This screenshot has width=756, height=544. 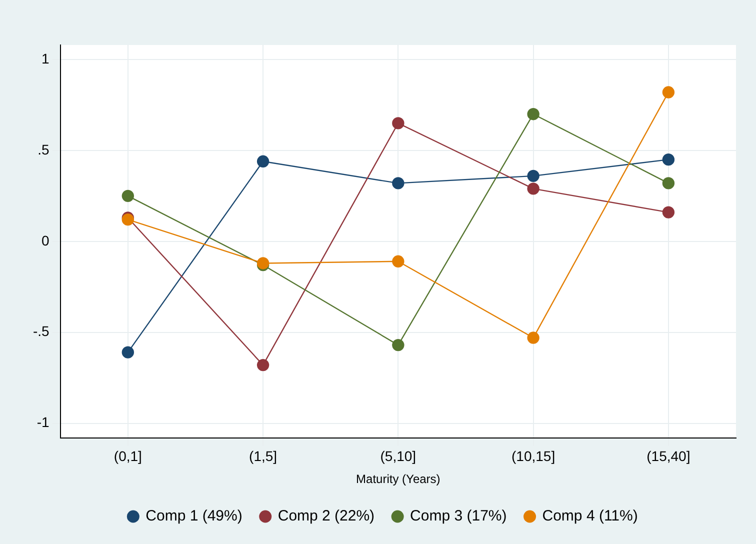 What do you see at coordinates (44, 149) in the screenshot?
I see `y-tick-label: .5` at bounding box center [44, 149].